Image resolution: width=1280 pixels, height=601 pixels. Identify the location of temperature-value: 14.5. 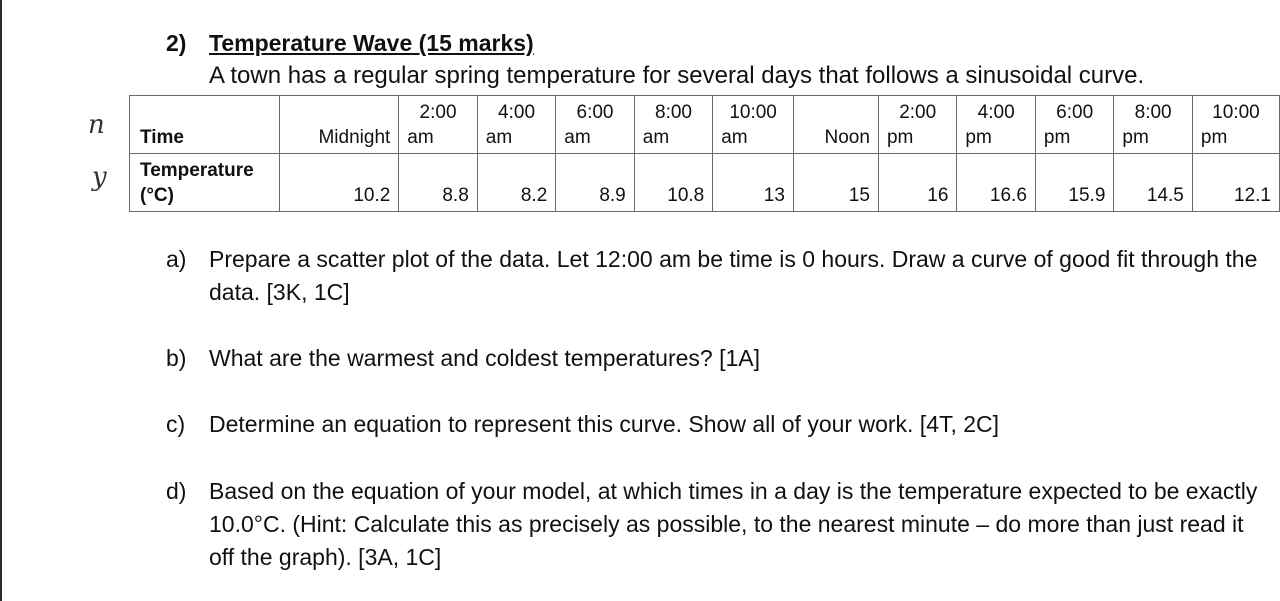
(1153, 182).